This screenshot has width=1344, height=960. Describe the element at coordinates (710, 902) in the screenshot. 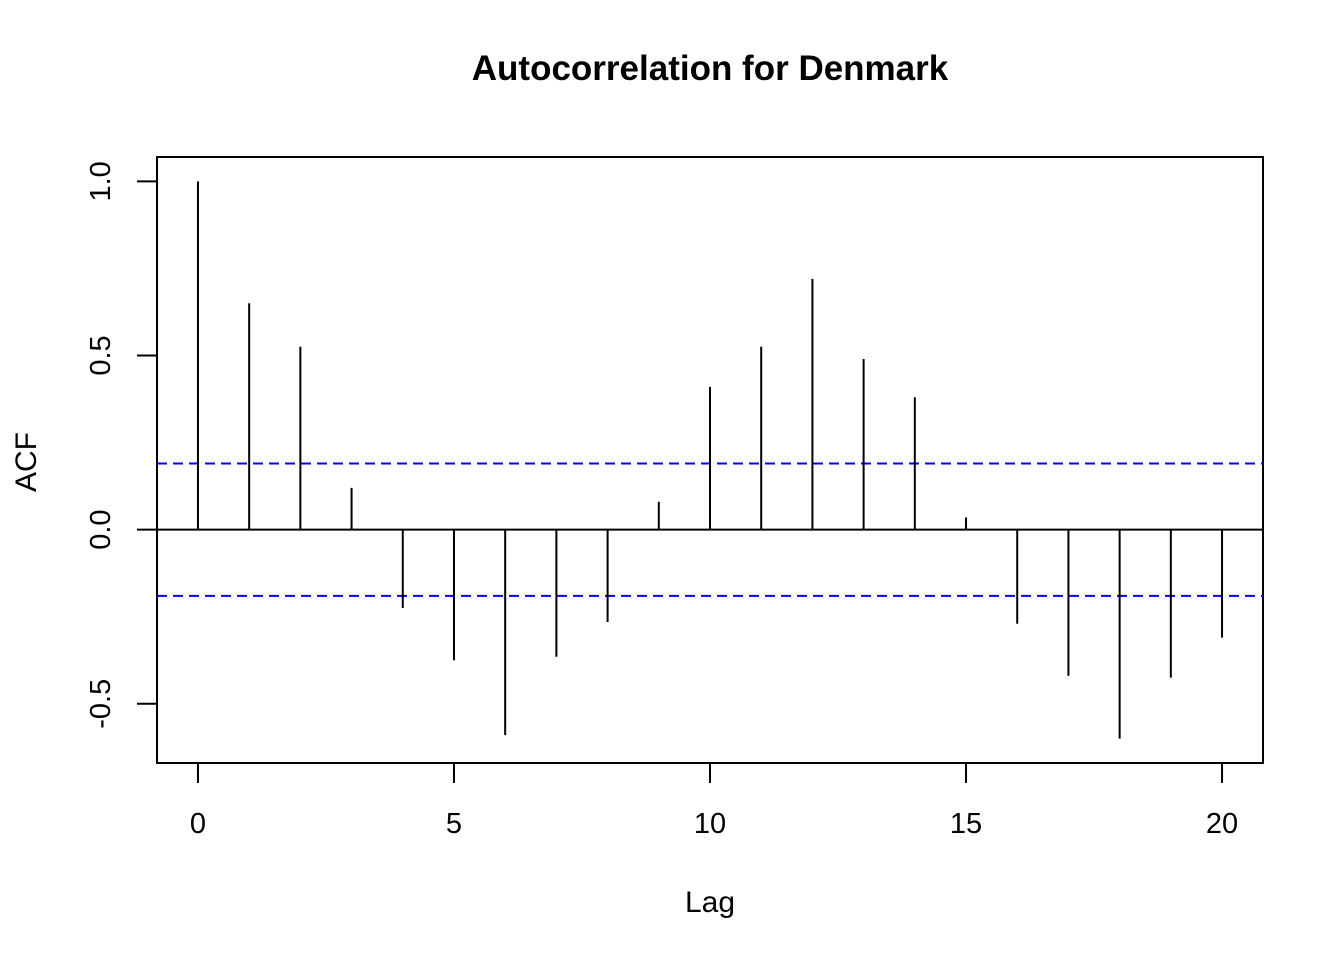

I see `x-axis-label: Lag` at that location.